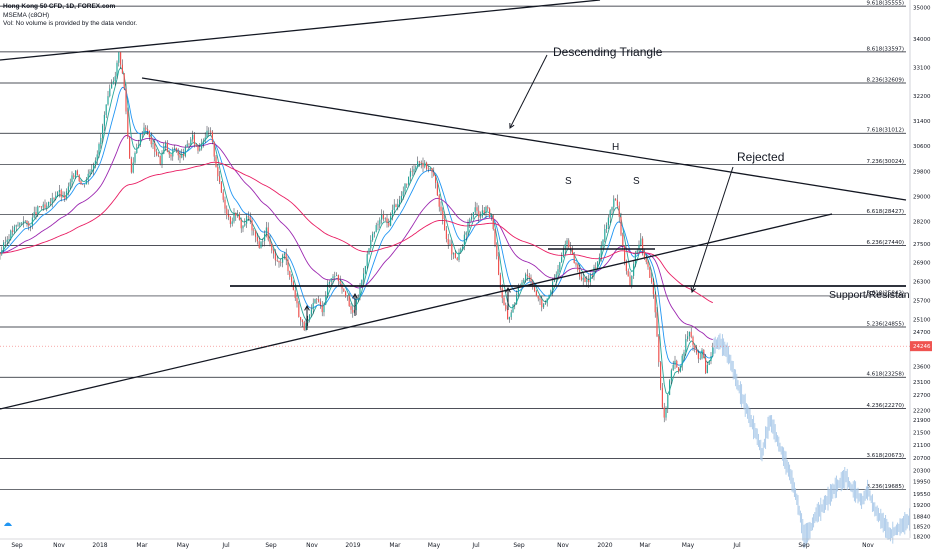  Describe the element at coordinates (693, 289) in the screenshot. I see `rejected-arrow-head` at that location.